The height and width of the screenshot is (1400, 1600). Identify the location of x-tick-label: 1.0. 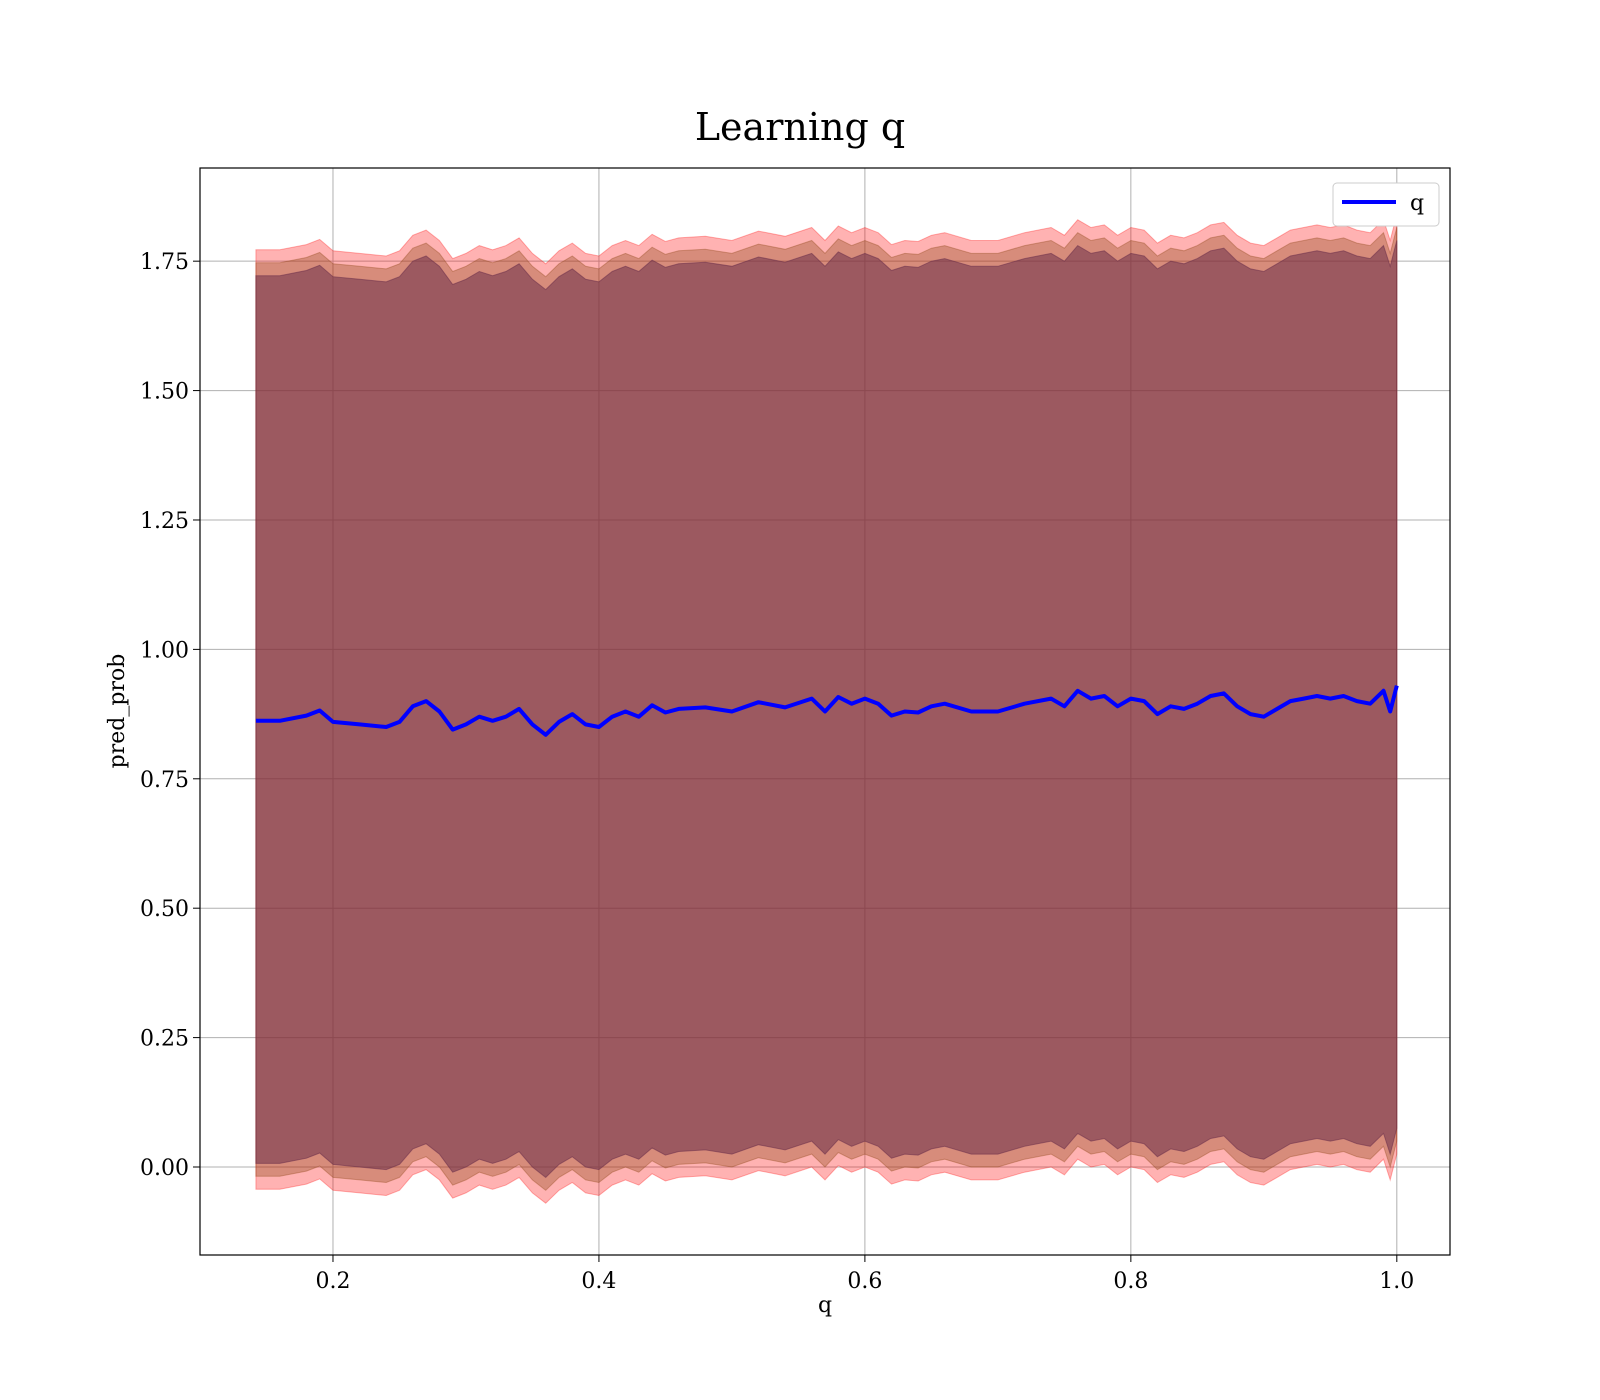
(1396, 1281).